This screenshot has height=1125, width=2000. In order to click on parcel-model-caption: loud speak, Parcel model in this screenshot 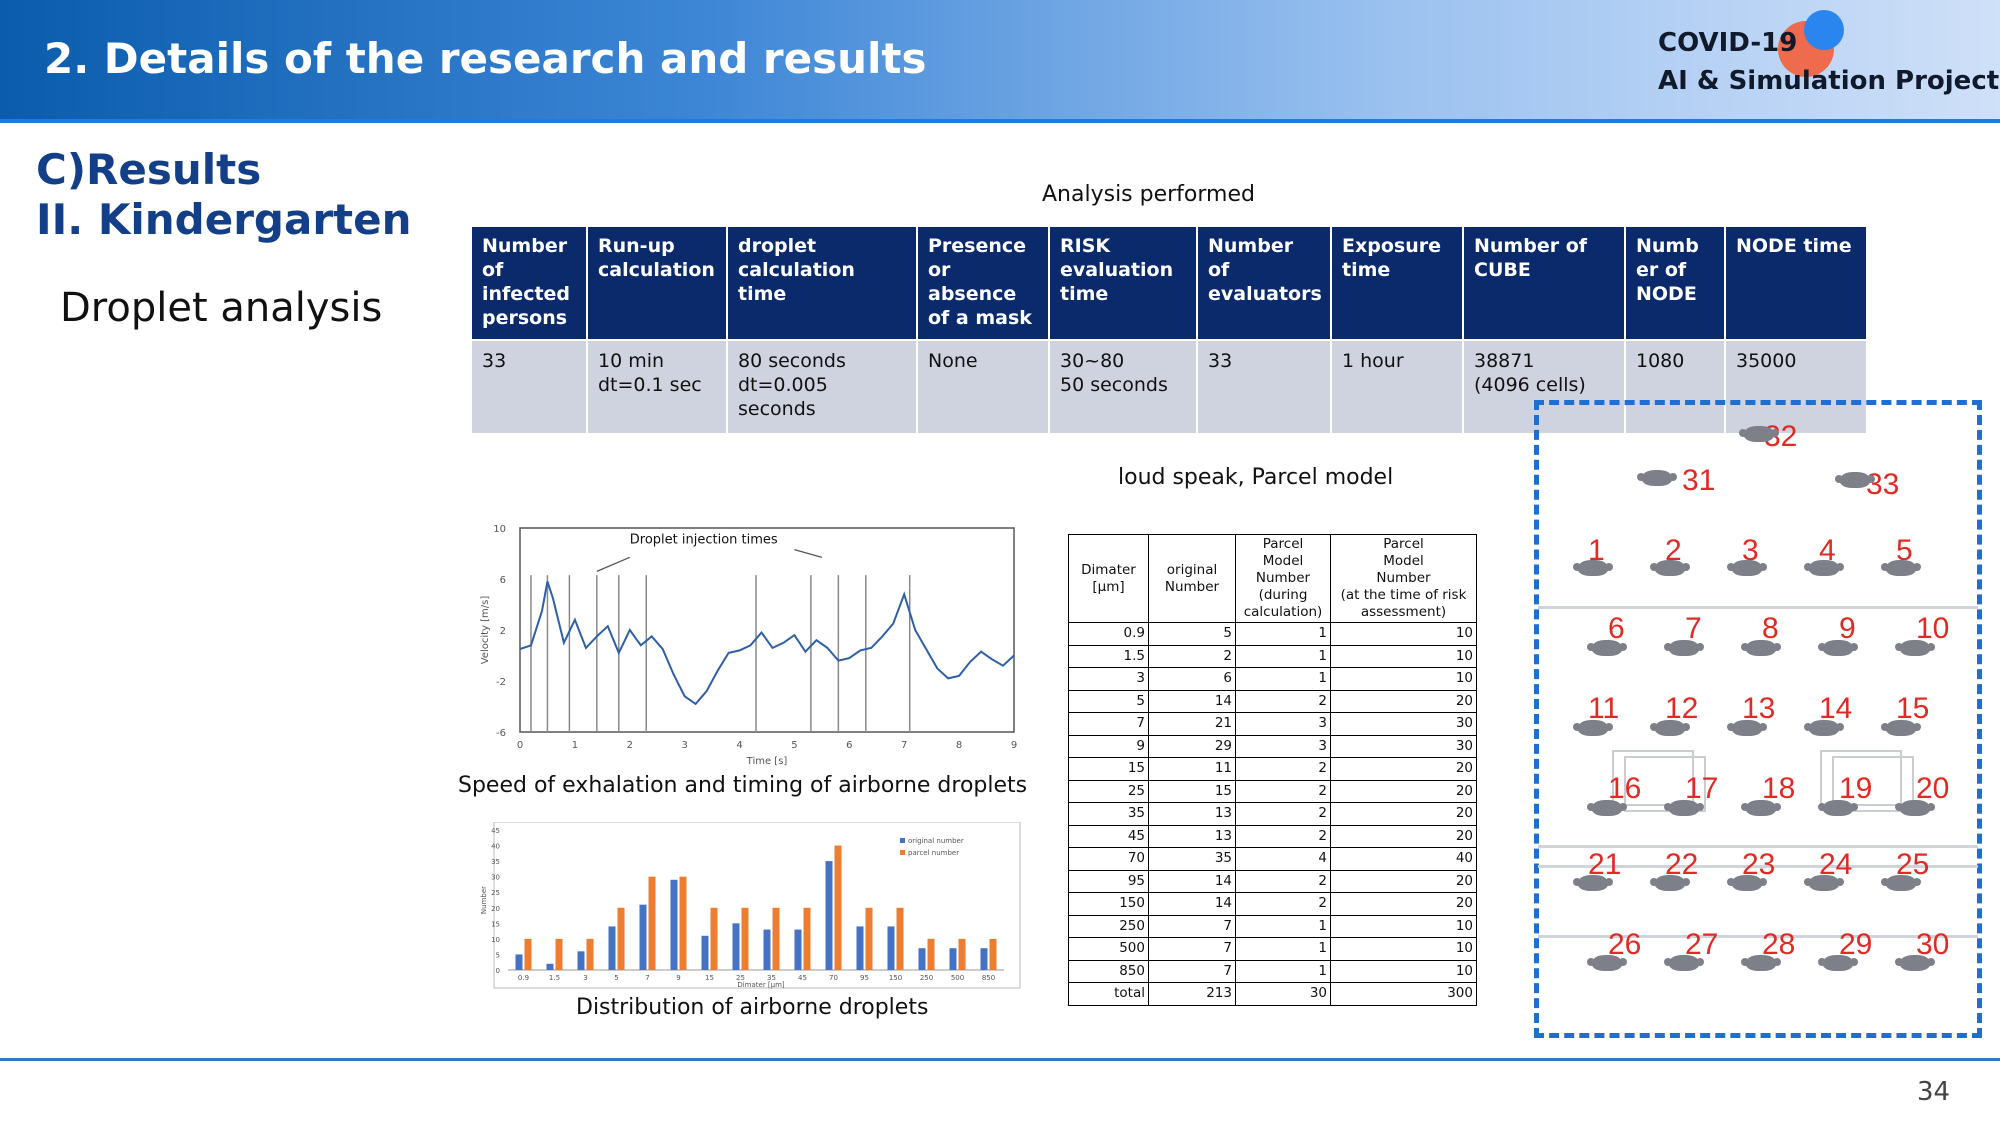, I will do `click(1256, 477)`.